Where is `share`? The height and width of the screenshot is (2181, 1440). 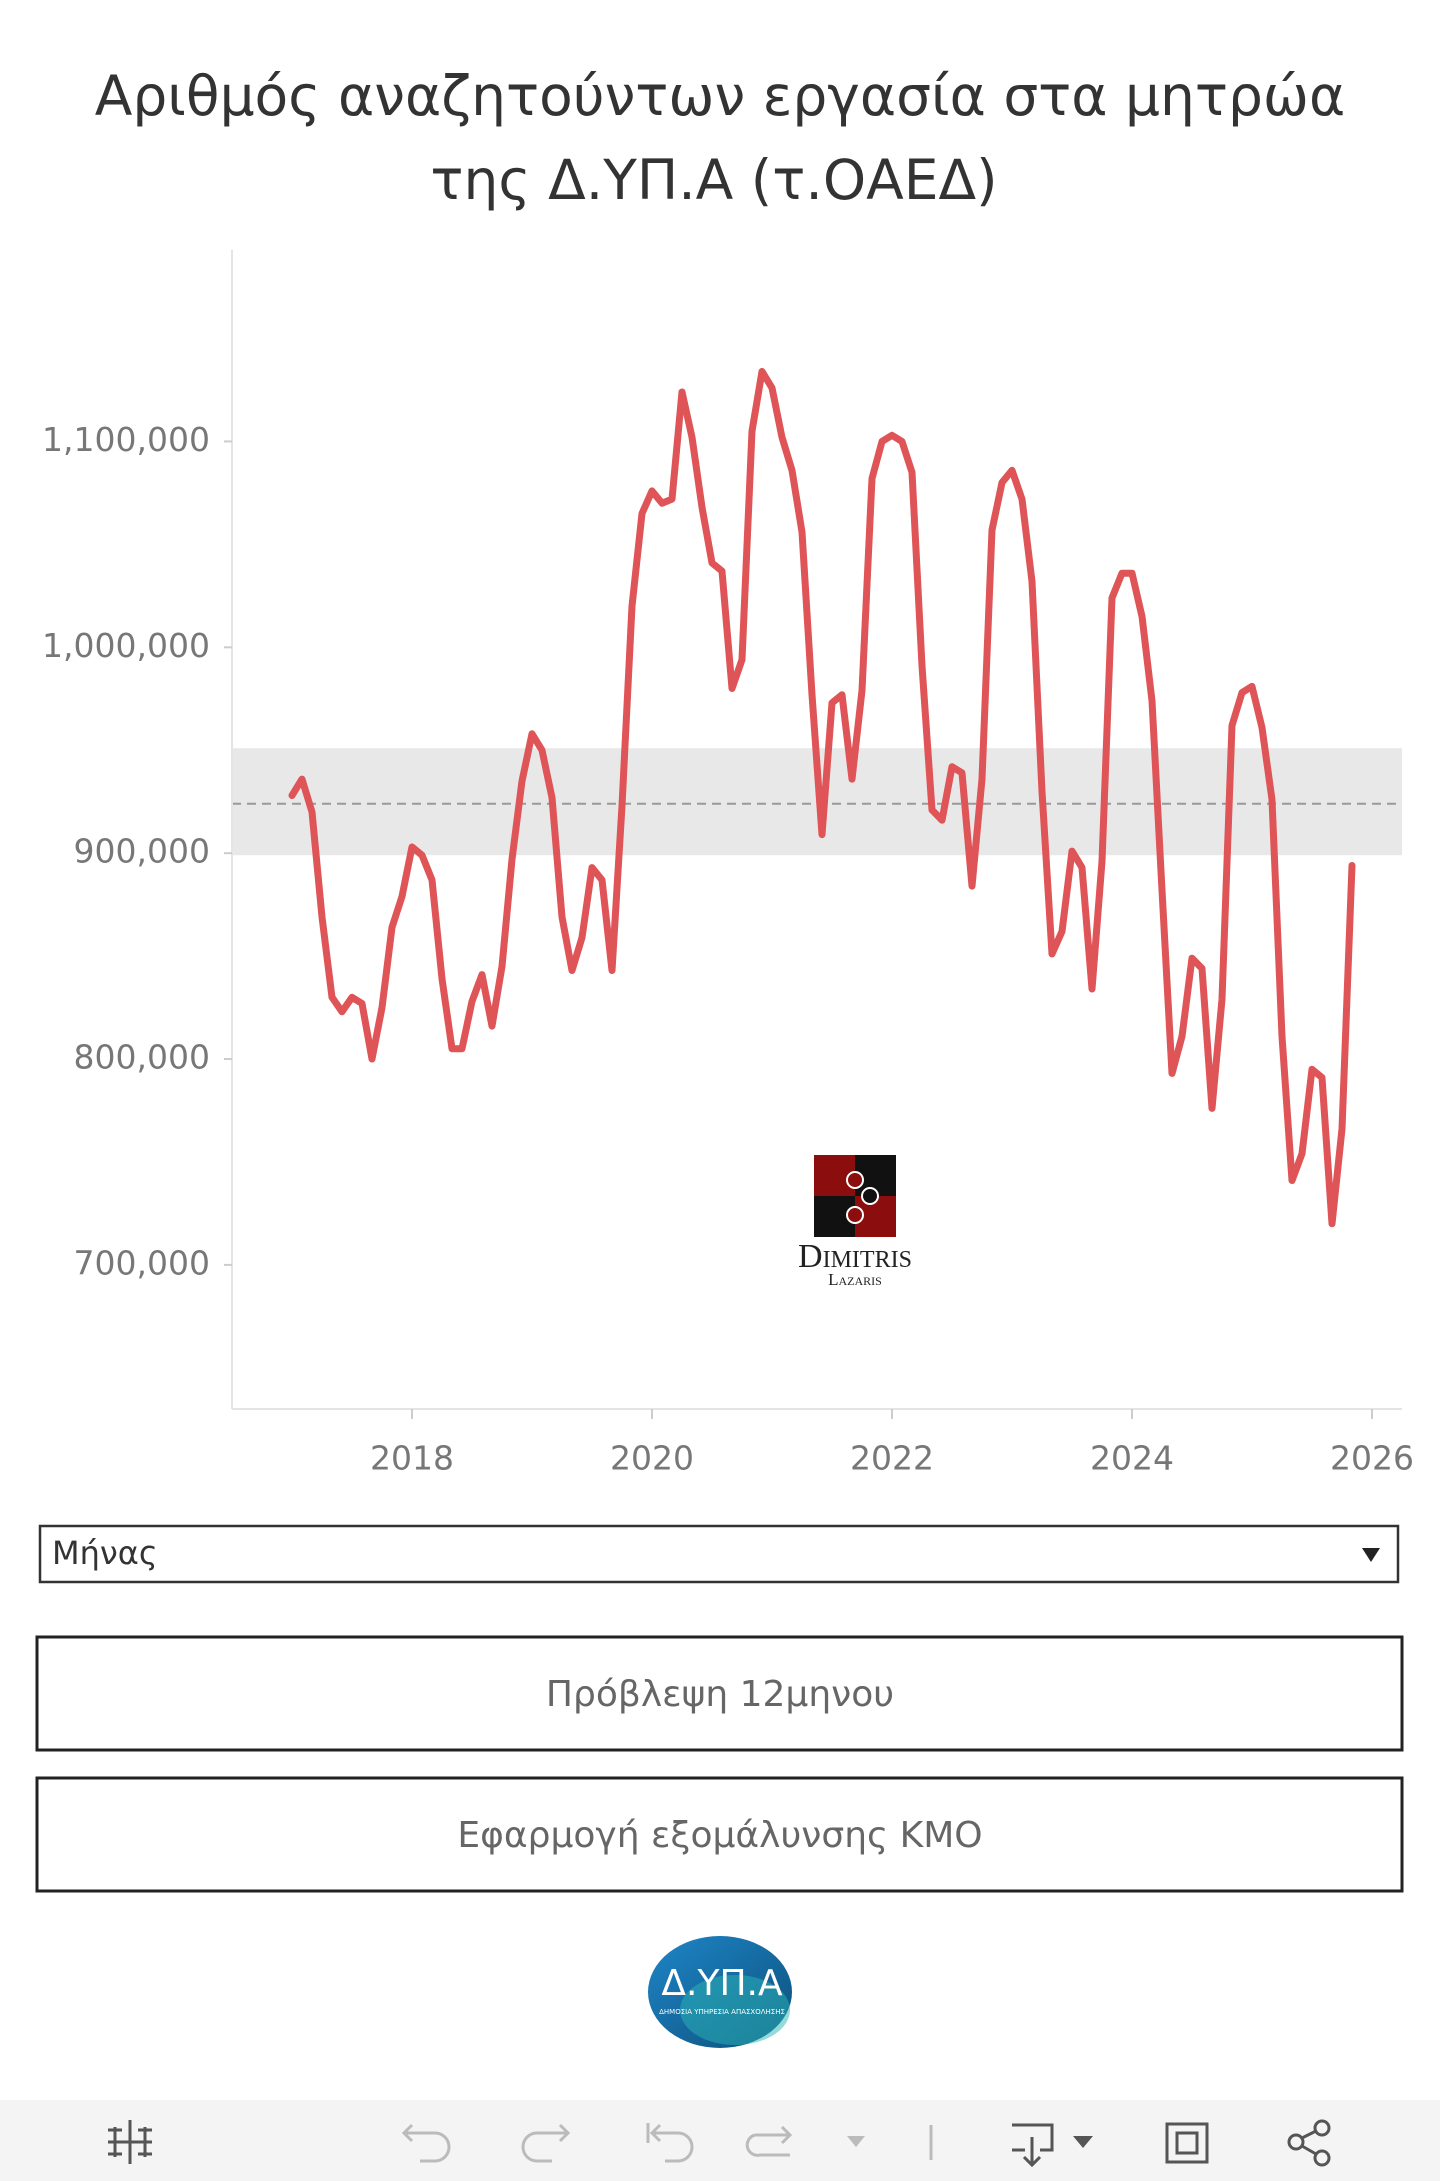
share is located at coordinates (1309, 2143).